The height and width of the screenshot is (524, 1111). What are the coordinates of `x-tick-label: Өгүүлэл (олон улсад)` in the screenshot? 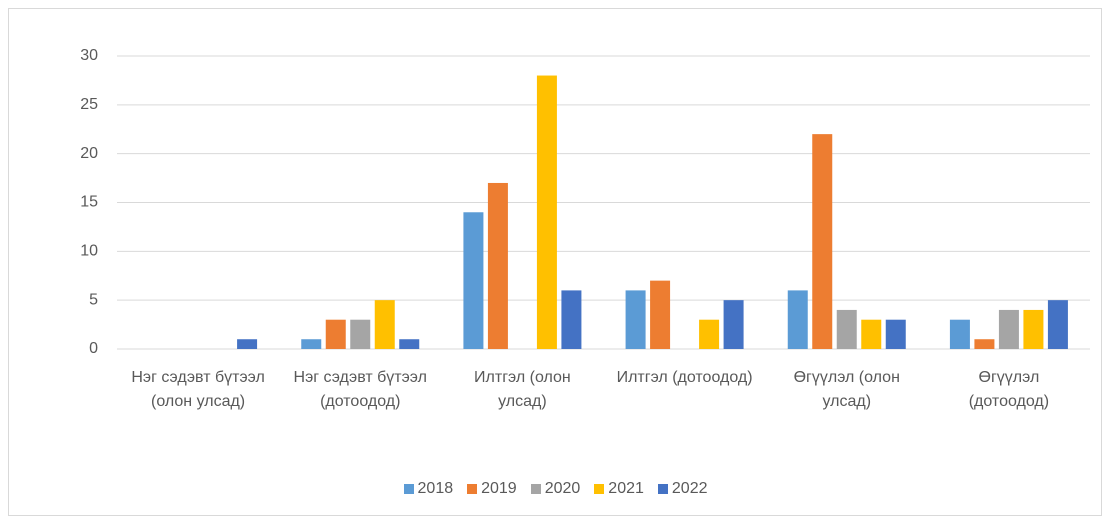 It's located at (846, 389).